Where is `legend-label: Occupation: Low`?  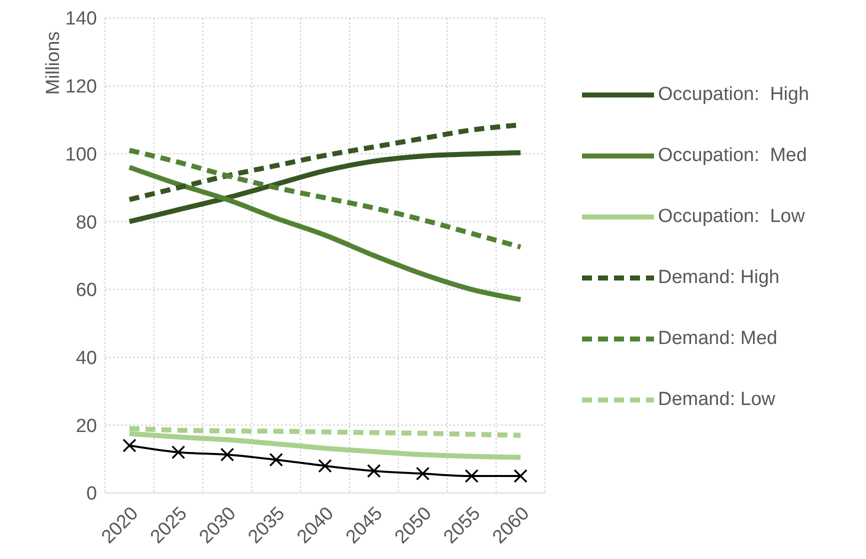 legend-label: Occupation: Low is located at coordinates (731, 217).